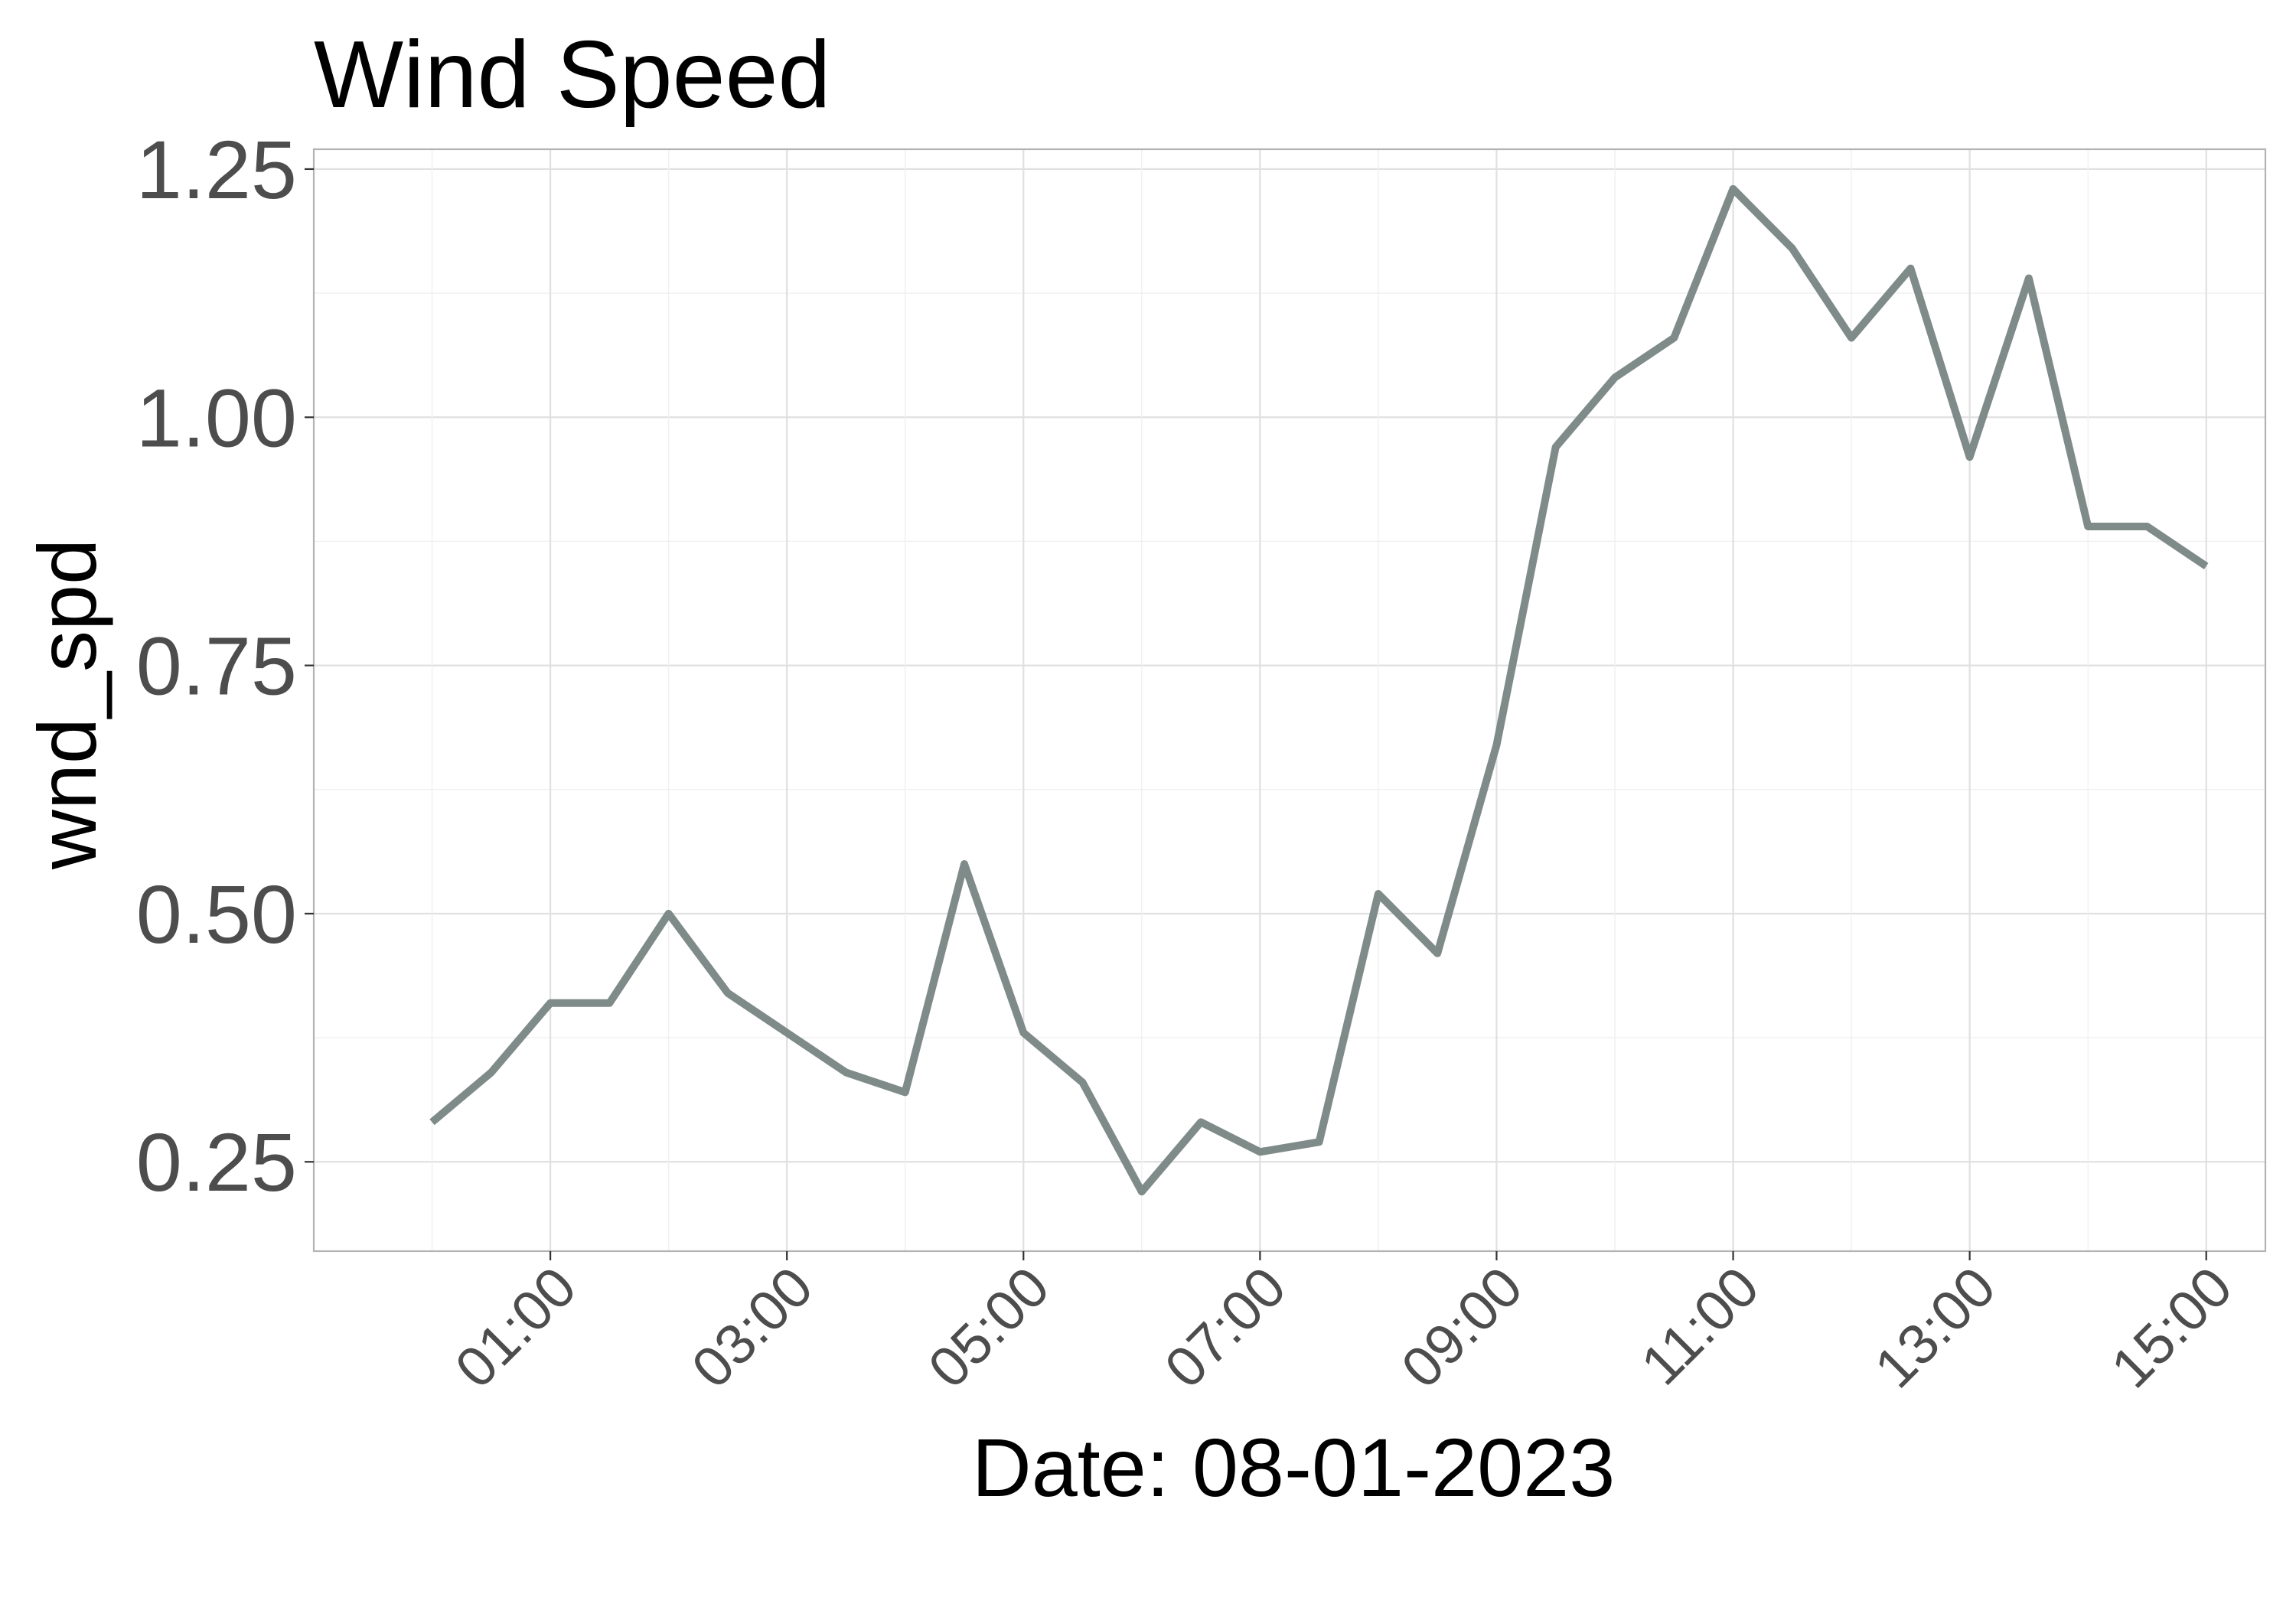 The height and width of the screenshot is (1607, 2296). I want to click on y-axis: 0.25 0.50 0.75 1.00 1.25, so click(225, 665).